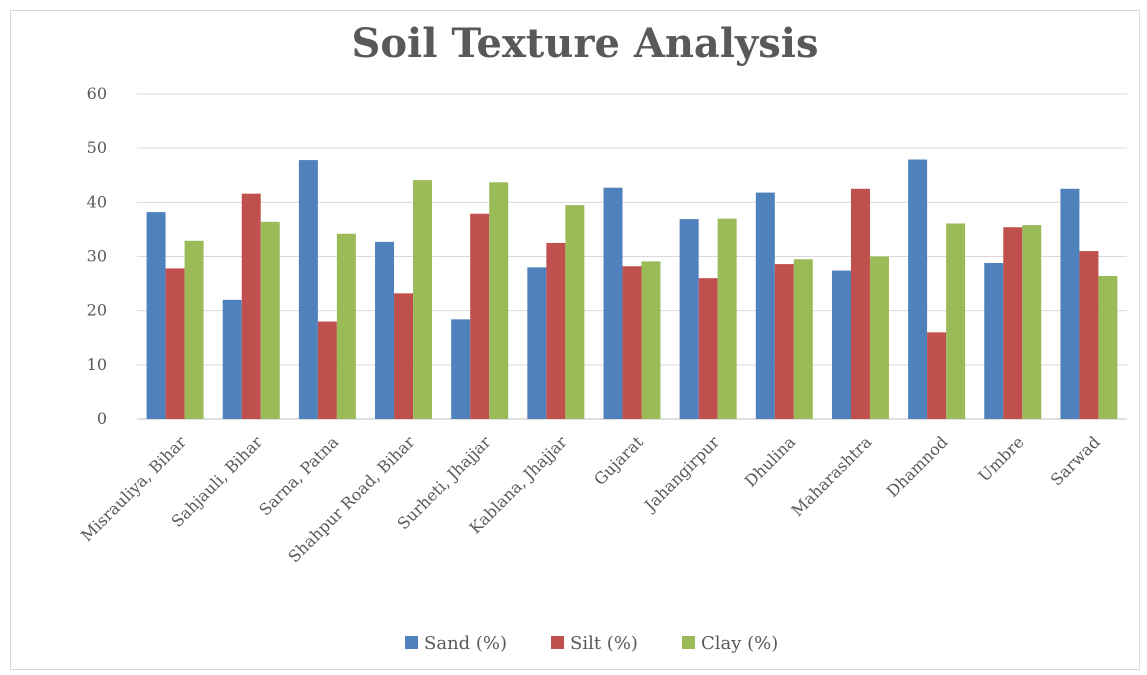  I want to click on y-tick-label: 50, so click(97, 147).